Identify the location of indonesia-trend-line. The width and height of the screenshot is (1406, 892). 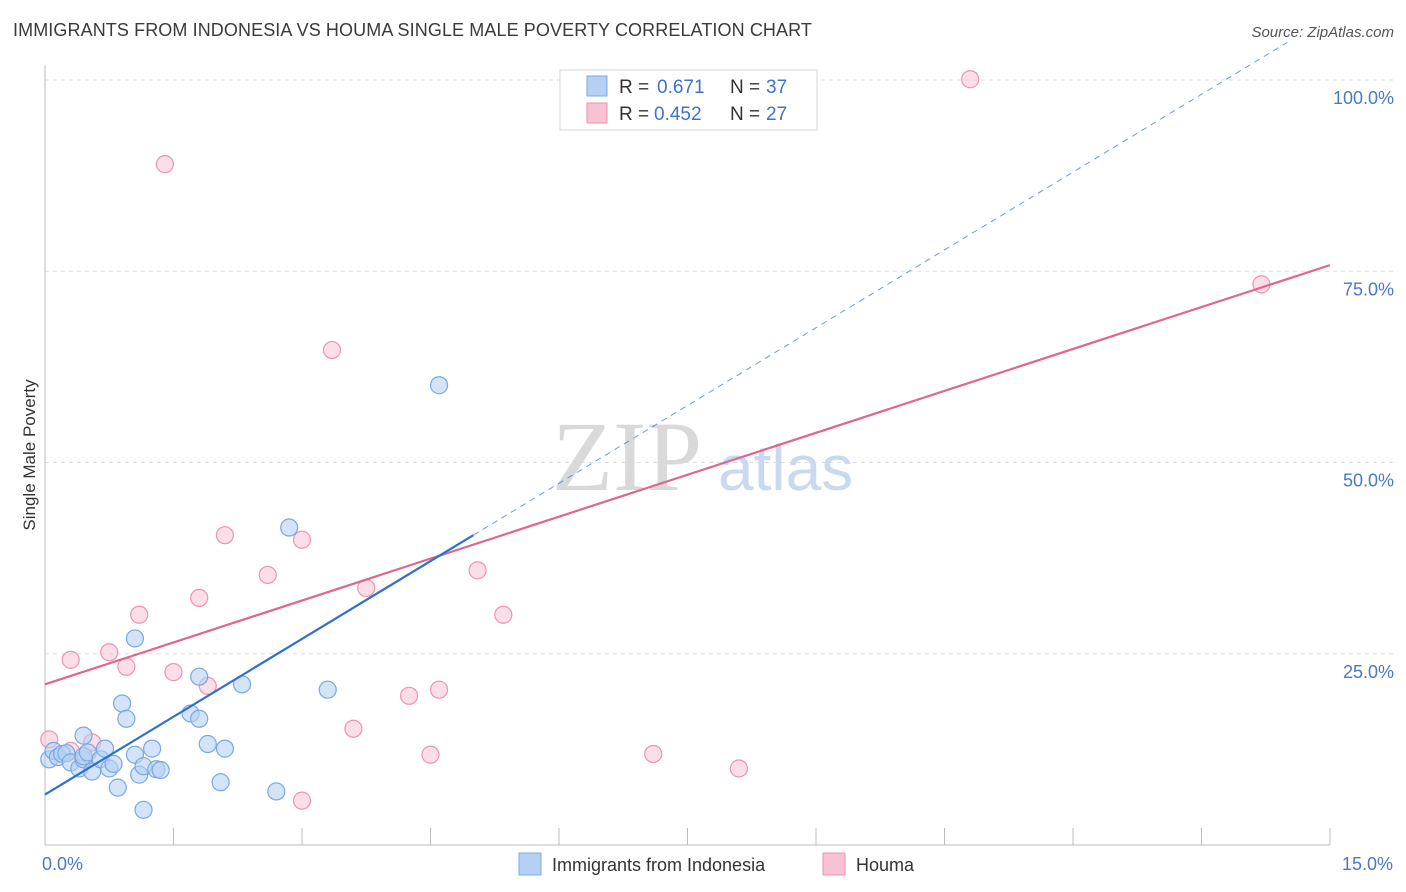
(259, 665).